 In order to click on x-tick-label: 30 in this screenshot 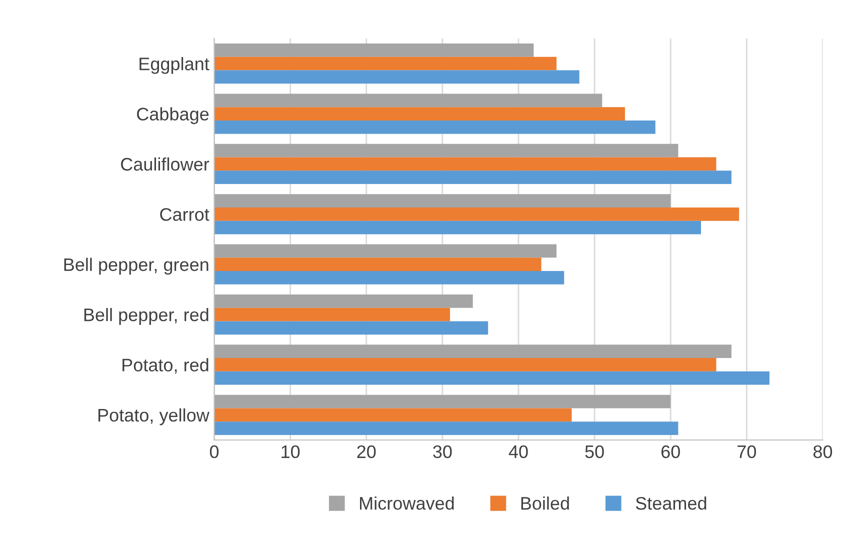, I will do `click(442, 451)`.